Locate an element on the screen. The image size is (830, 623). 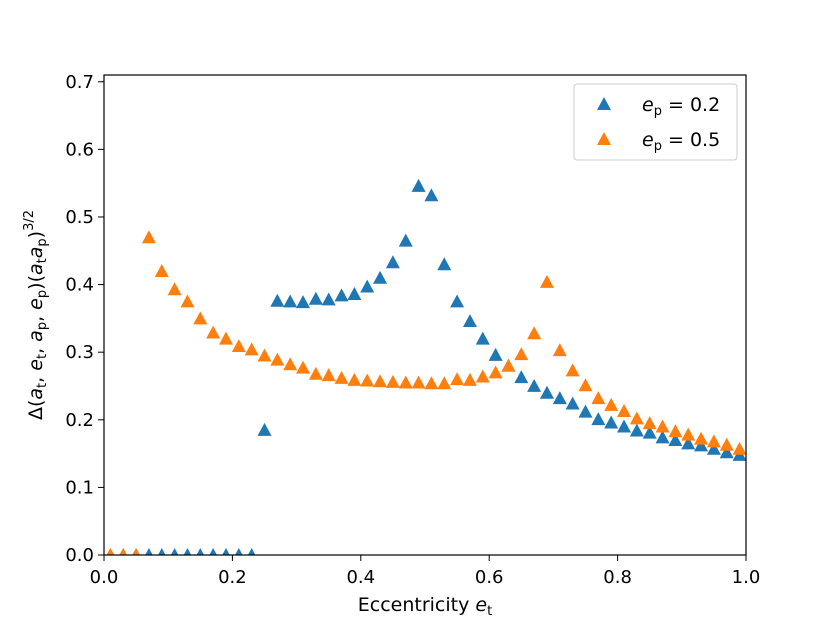
legend-item-ep-0.2: ep = 0.2 is located at coordinates (658, 106).